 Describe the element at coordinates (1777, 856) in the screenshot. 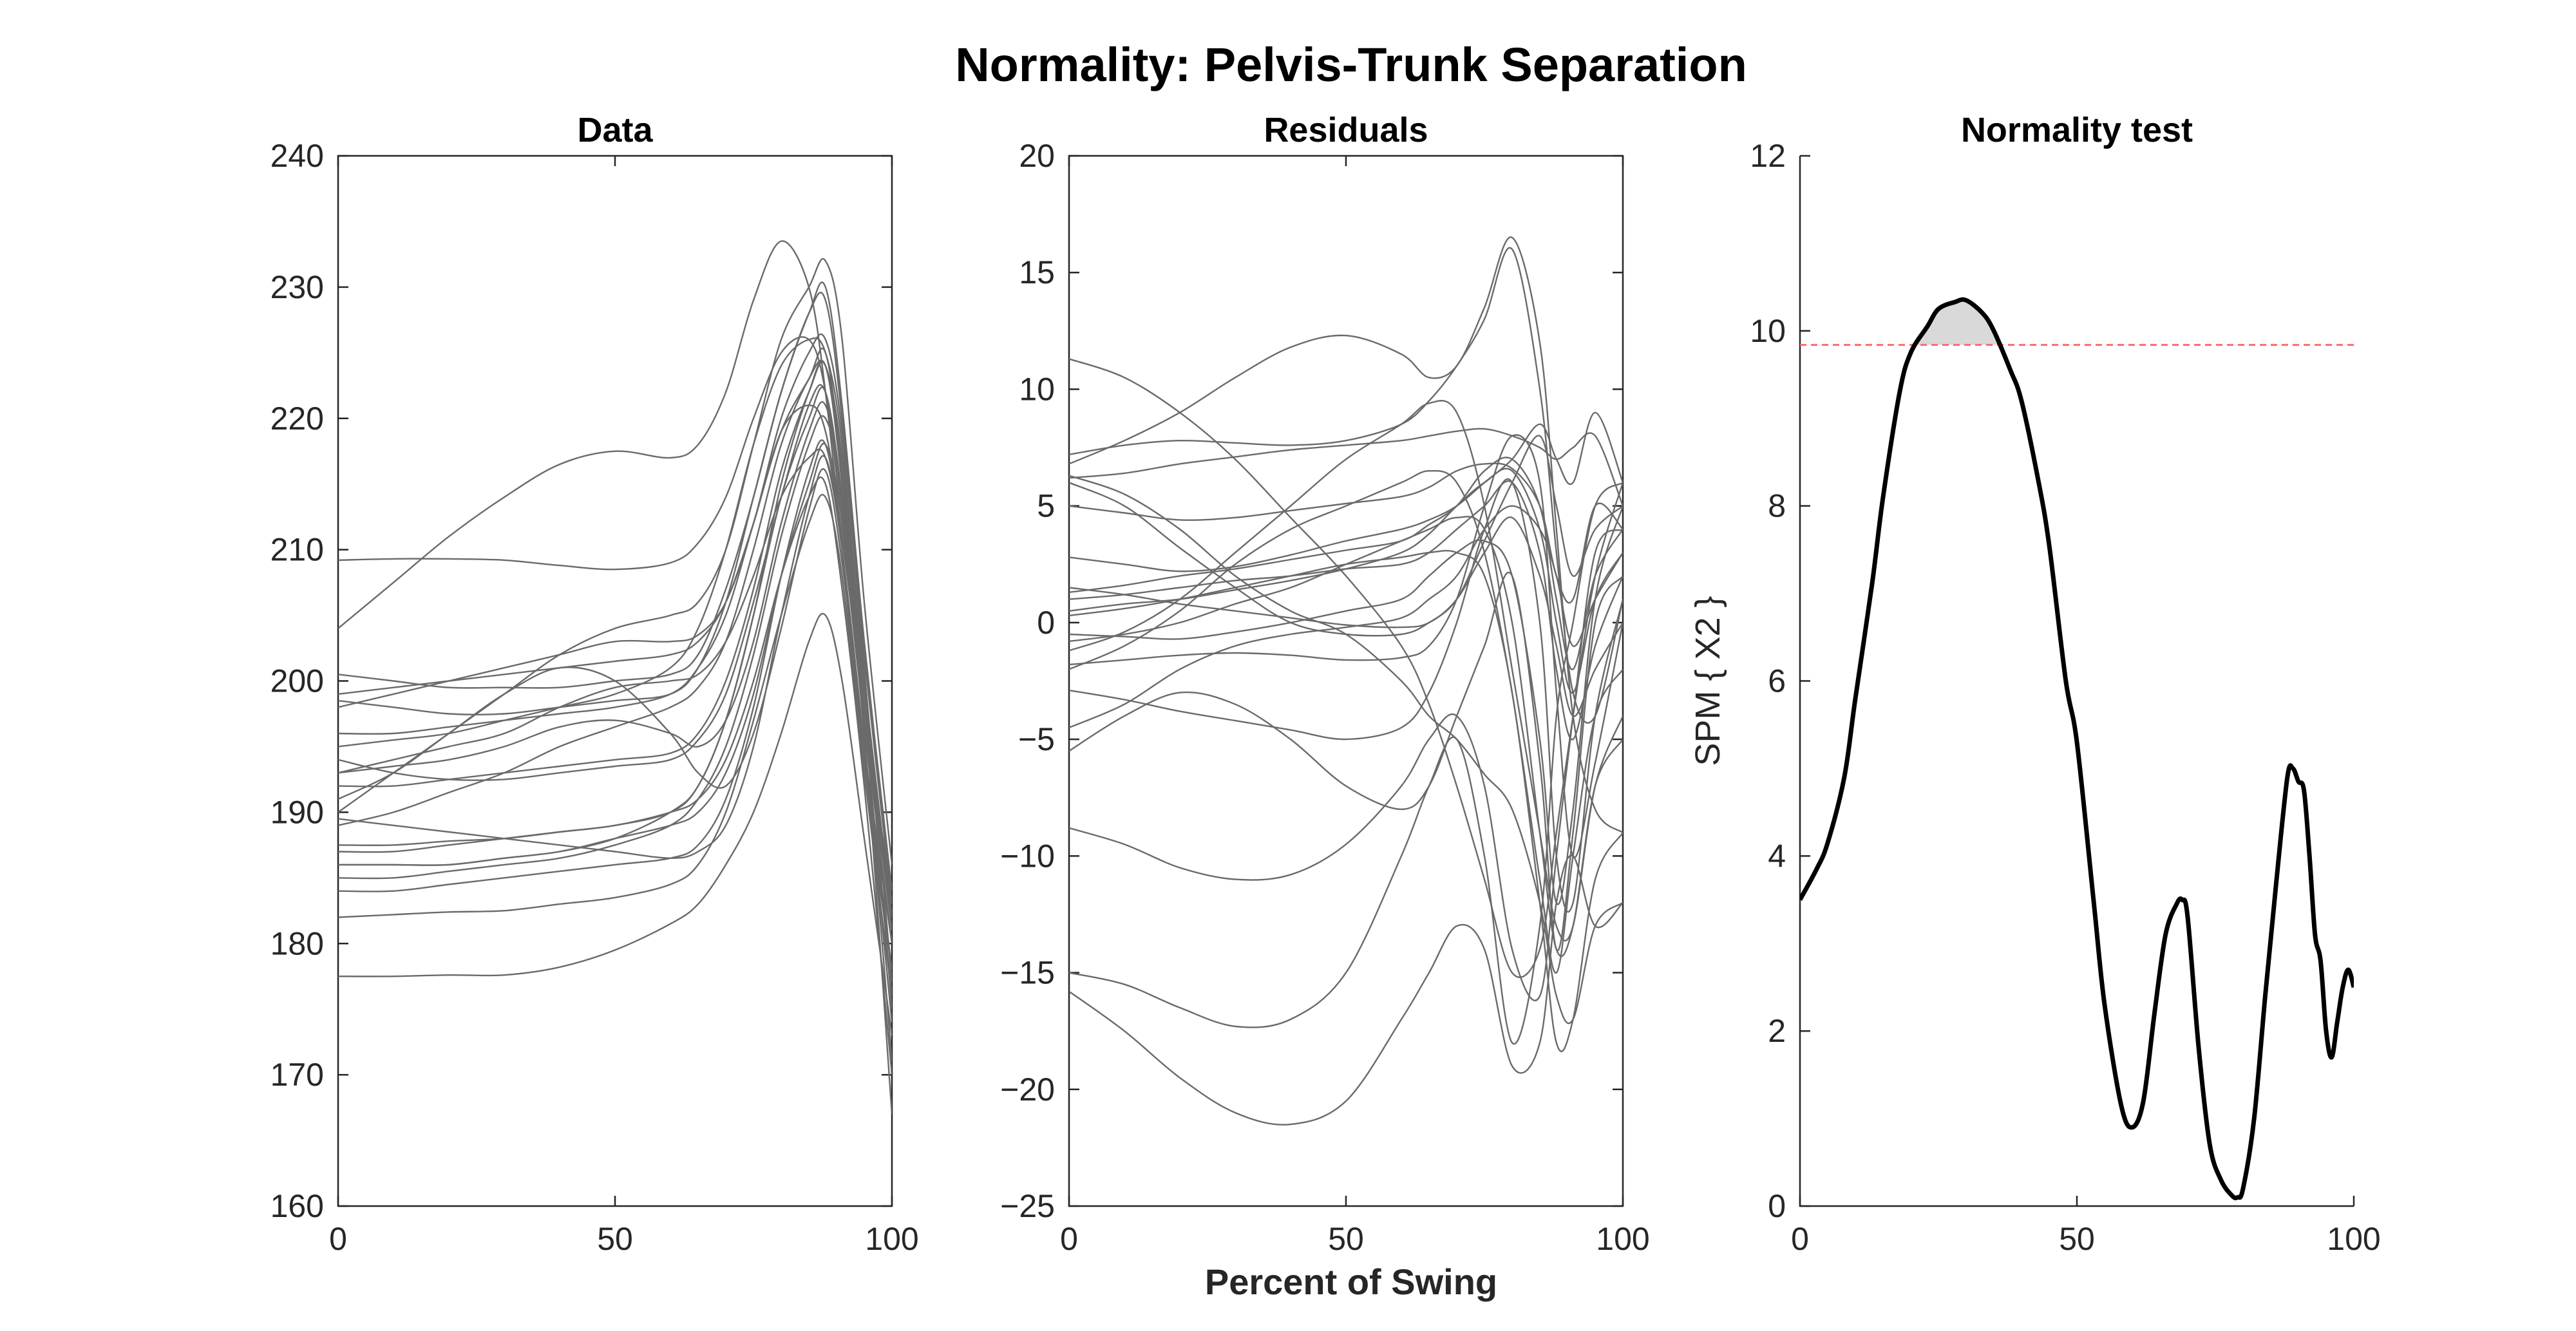

I see `y-tick-label: 4` at that location.